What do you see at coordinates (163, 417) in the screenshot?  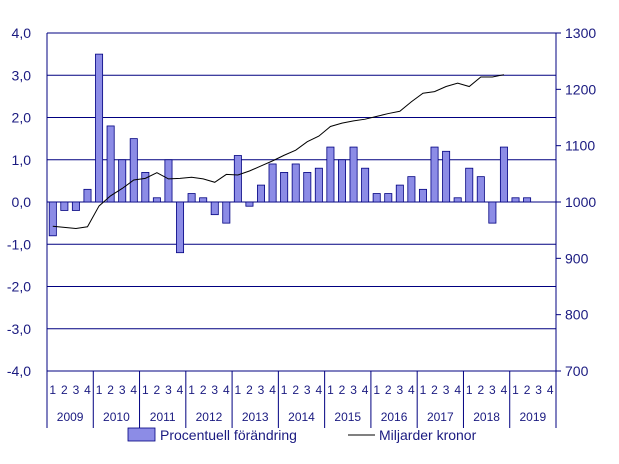 I see `year-label: 2011` at bounding box center [163, 417].